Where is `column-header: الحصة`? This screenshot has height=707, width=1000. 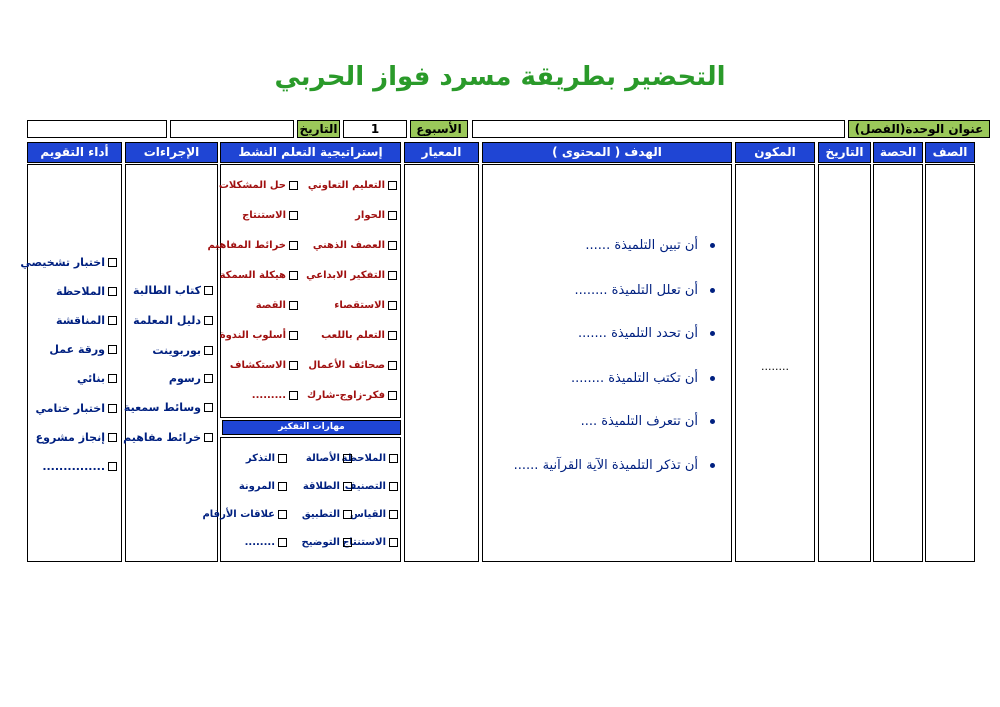
column-header: الحصة is located at coordinates (898, 152).